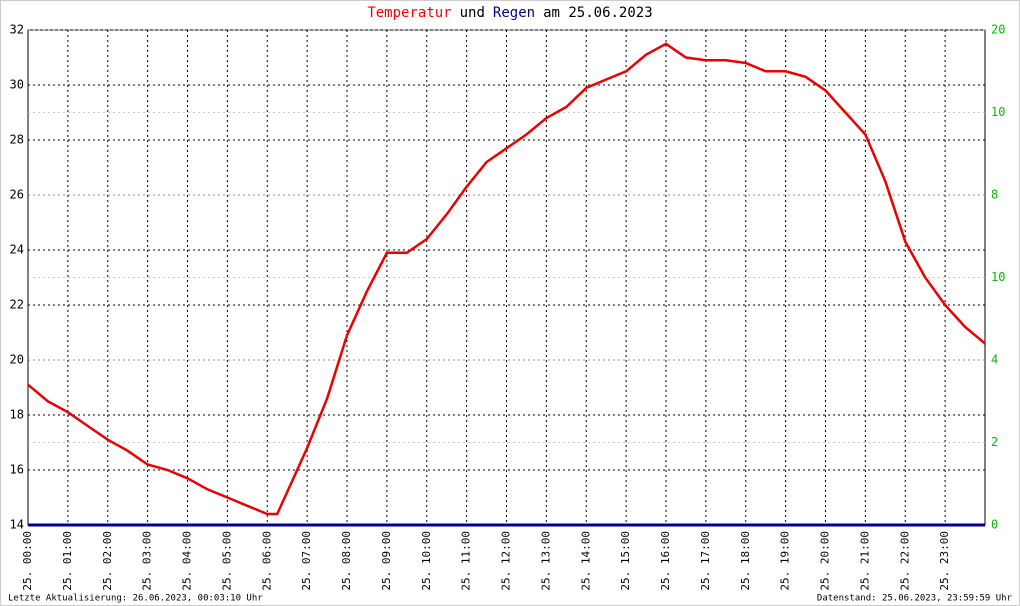 This screenshot has height=606, width=1020. I want to click on x-tick-label: 25. 19:00, so click(785, 561).